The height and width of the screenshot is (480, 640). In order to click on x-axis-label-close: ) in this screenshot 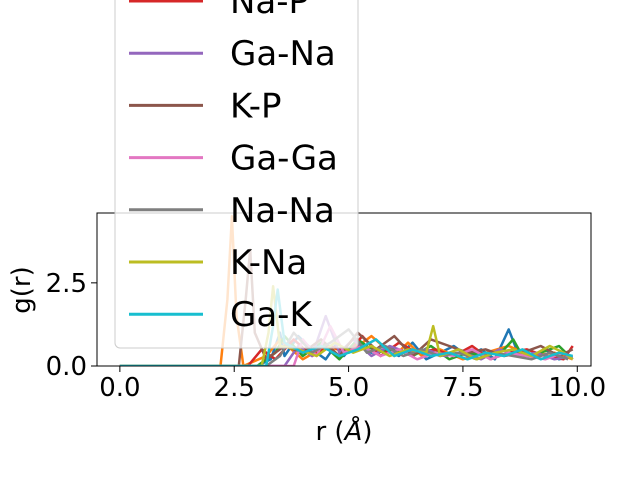, I will do `click(367, 432)`.